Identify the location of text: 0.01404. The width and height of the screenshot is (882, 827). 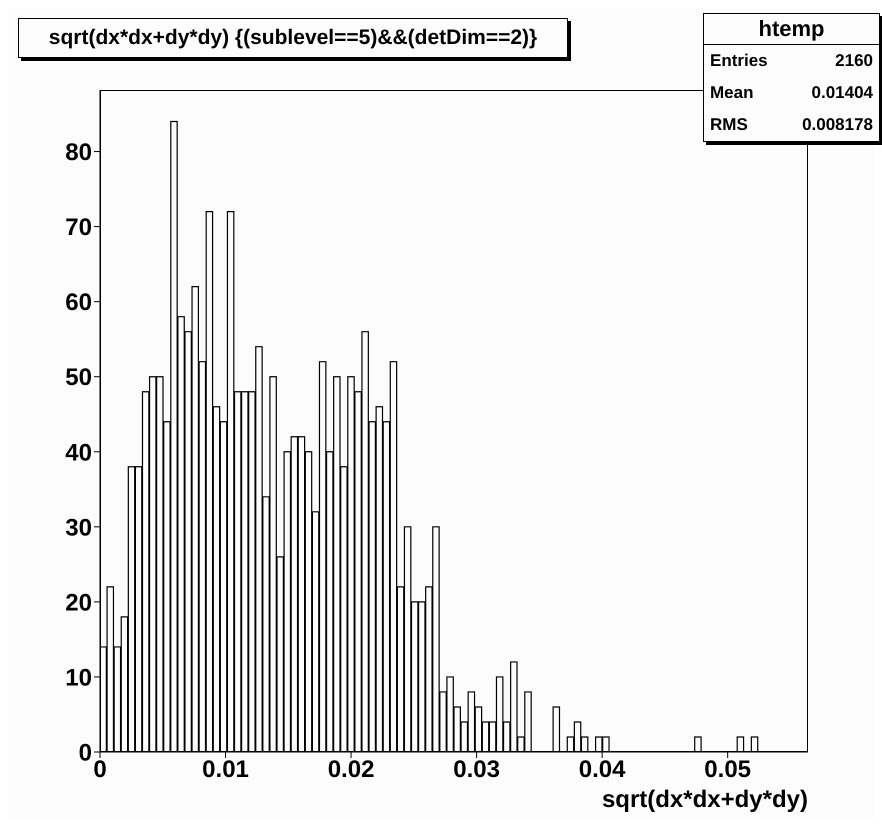
(842, 93).